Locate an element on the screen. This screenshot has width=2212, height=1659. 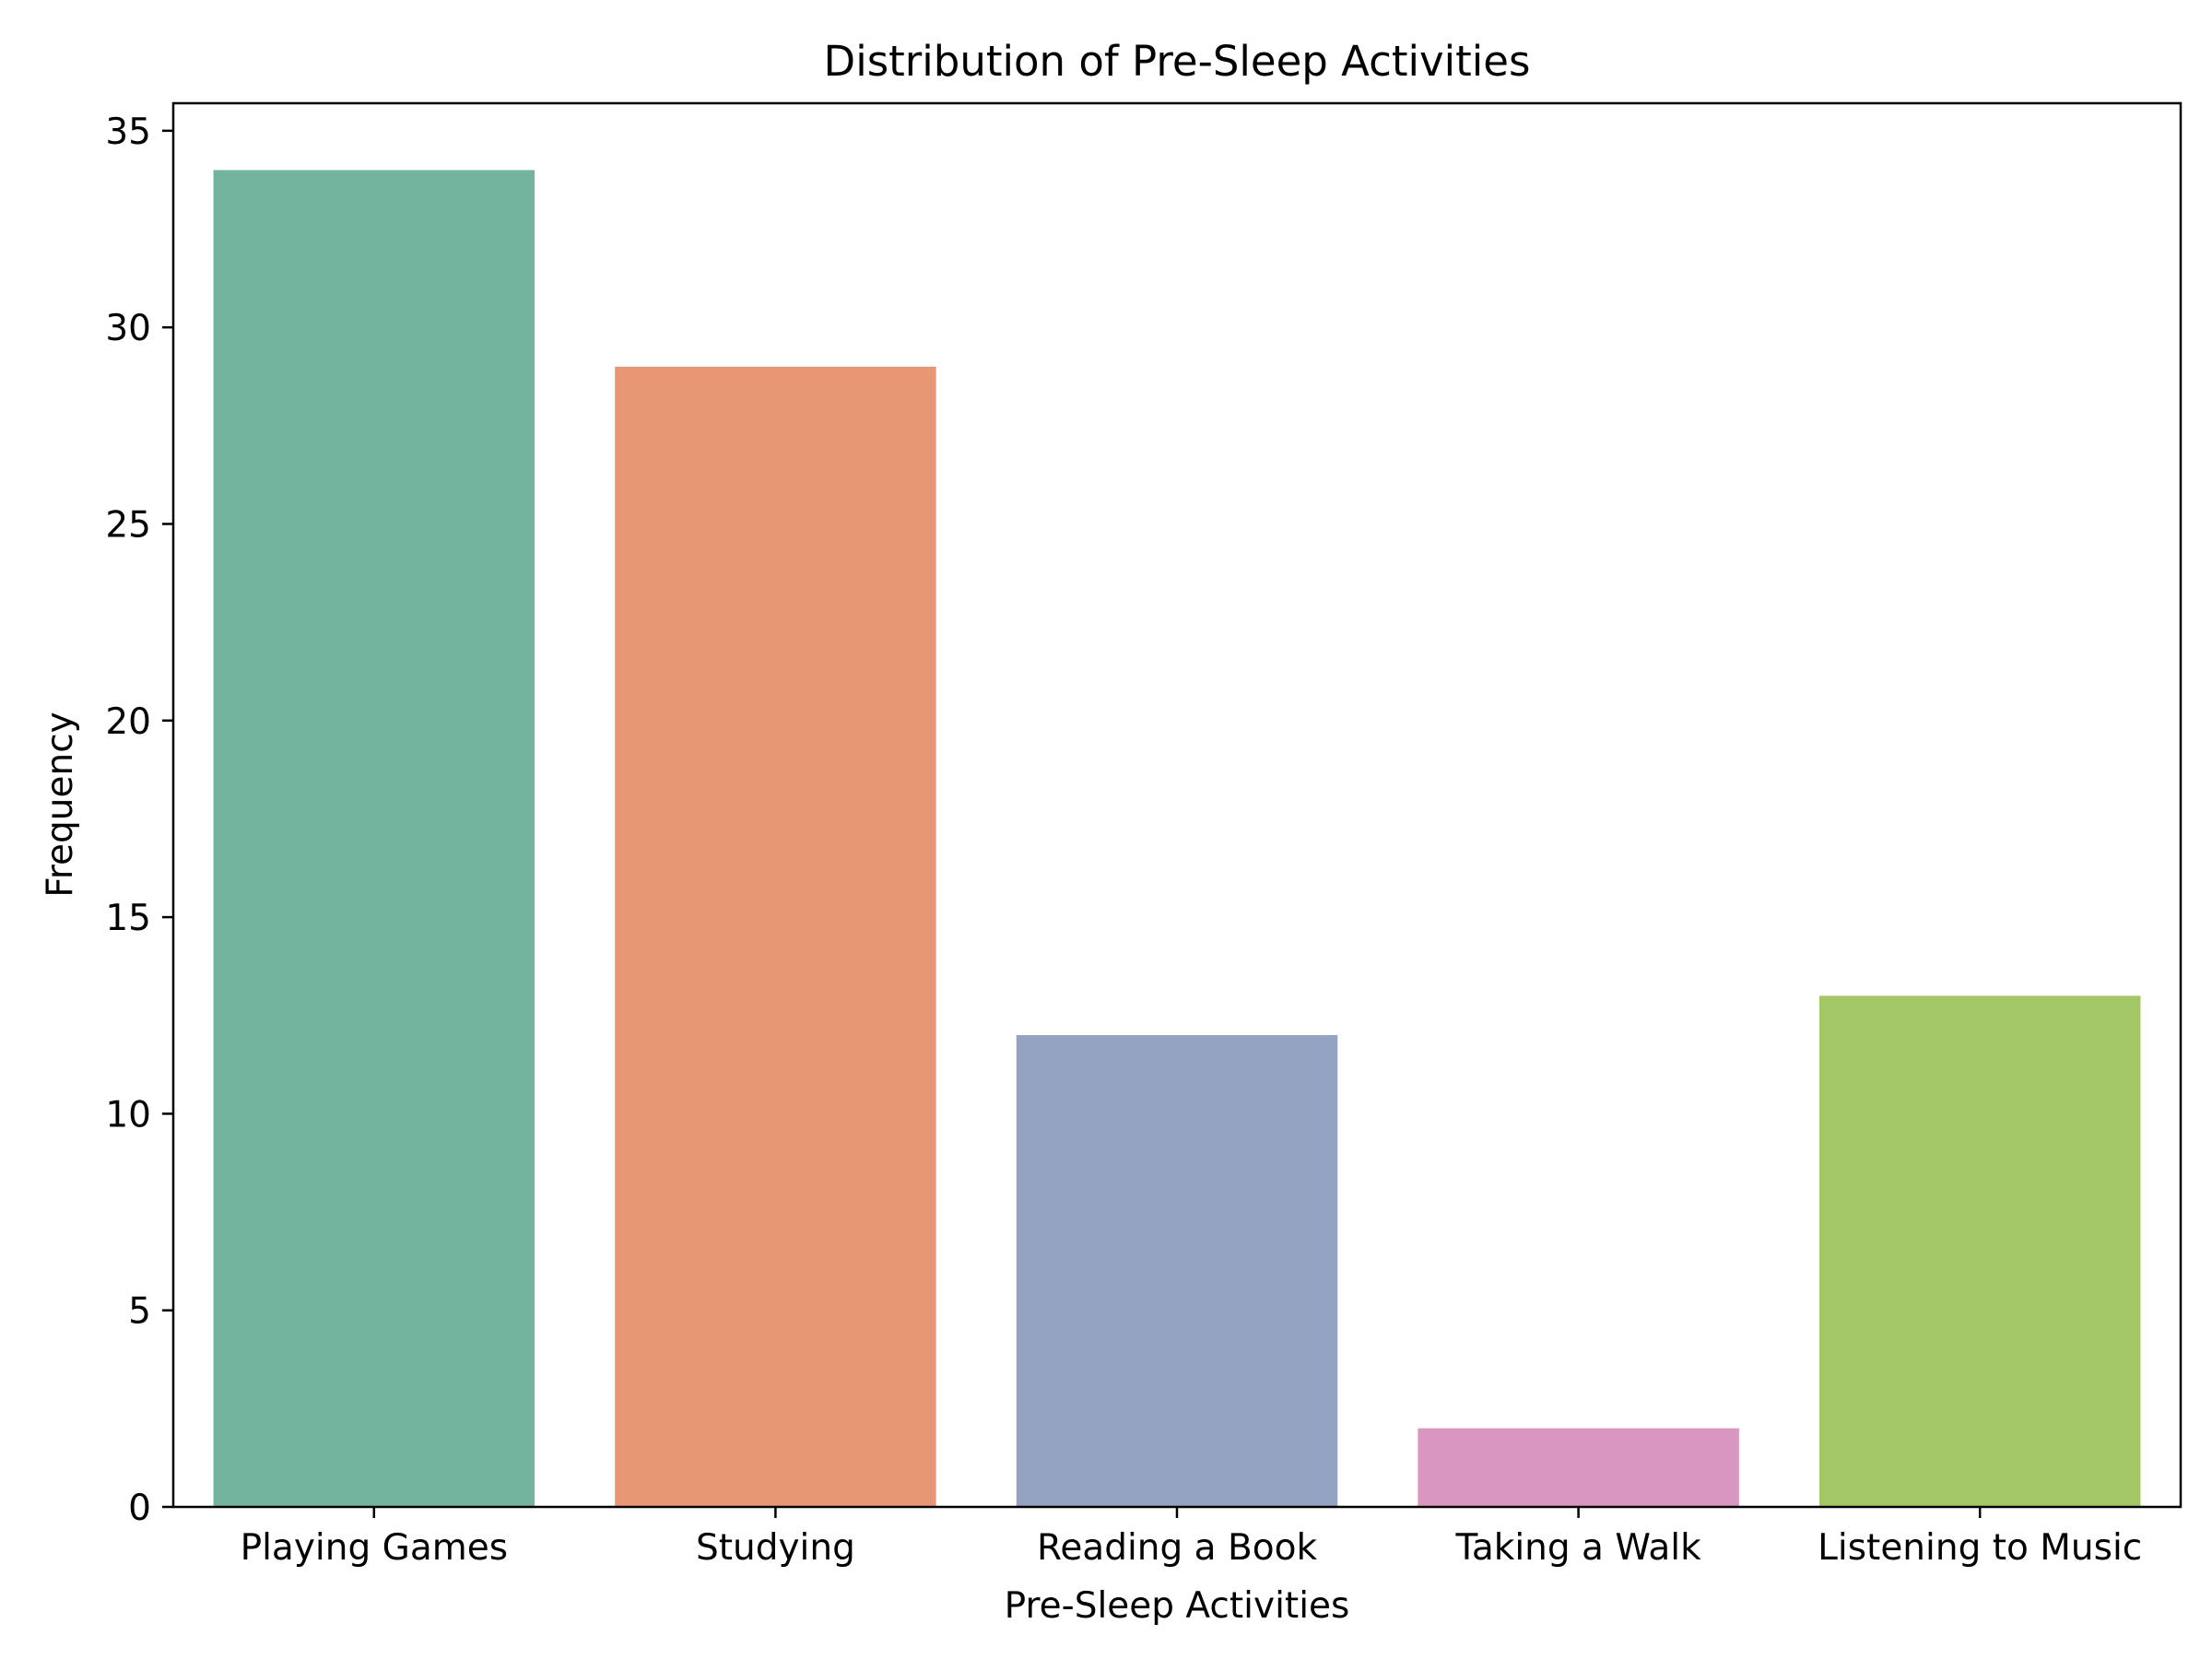
y-tick-label: 15 is located at coordinates (128, 918).